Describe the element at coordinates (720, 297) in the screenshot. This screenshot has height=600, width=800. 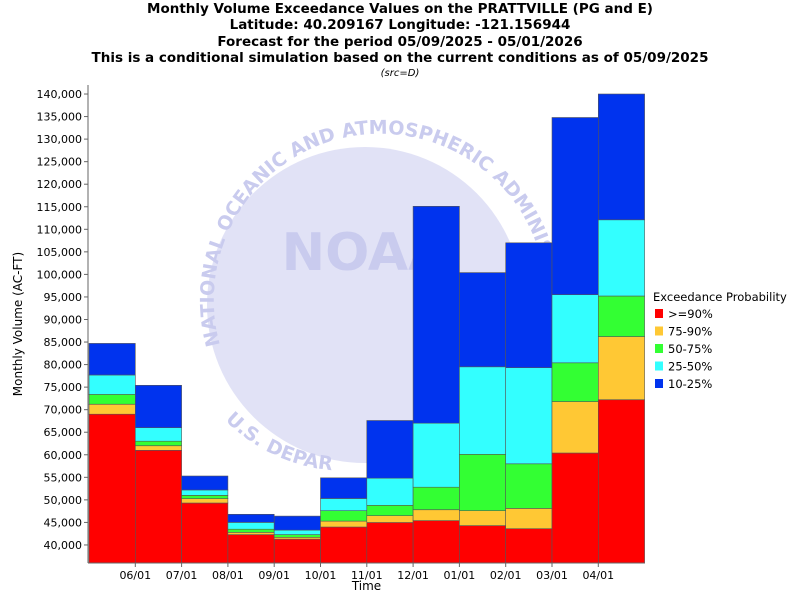
I see `legend-title: Exceedance Probability` at that location.